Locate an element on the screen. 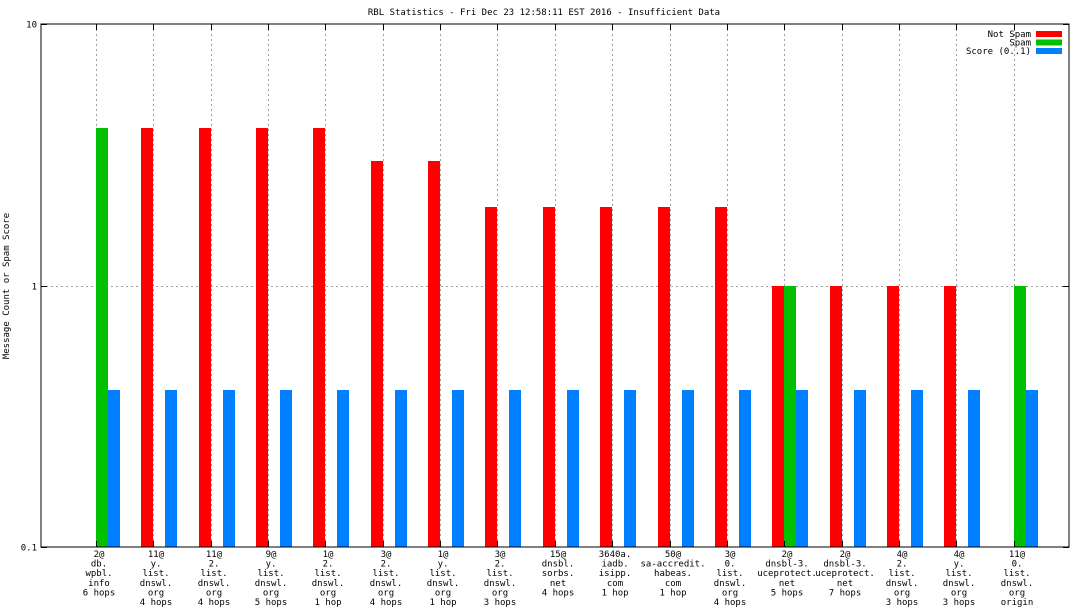 The width and height of the screenshot is (1088, 612). x-tick-label-line: isipp. is located at coordinates (615, 574).